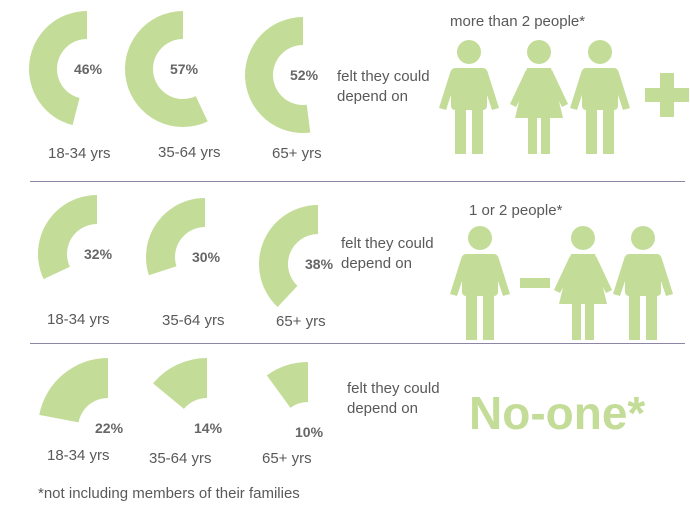  I want to click on pct-label-row3-3: 10%, so click(309, 432).